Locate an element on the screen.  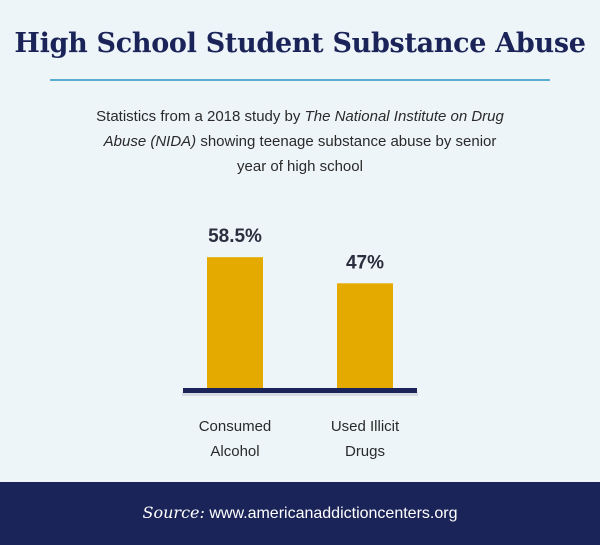
page-title: High School Student Substance Abuse is located at coordinates (300, 43).